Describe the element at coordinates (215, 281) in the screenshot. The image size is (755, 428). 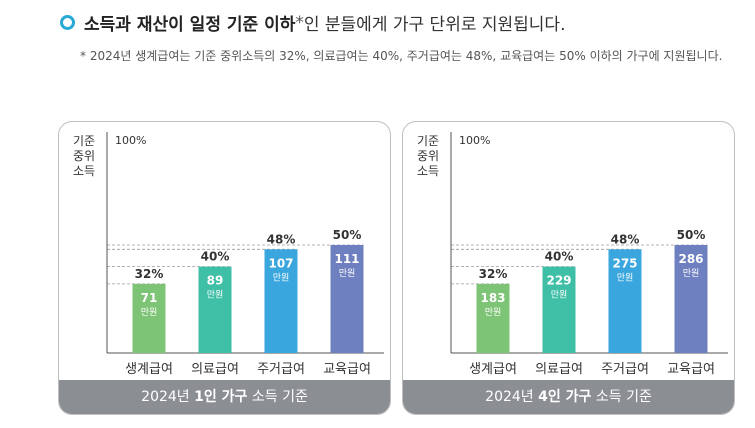
I see `amount-label: 89` at that location.